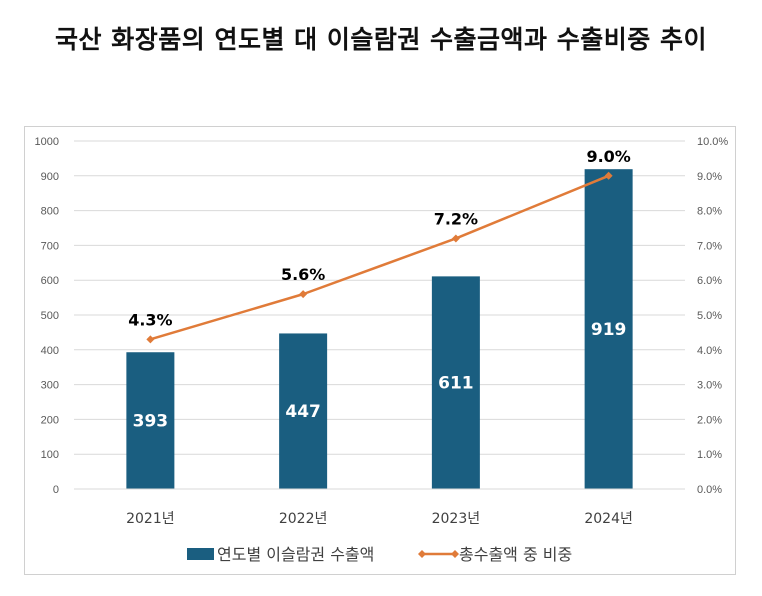 The height and width of the screenshot is (596, 762). Describe the element at coordinates (709, 246) in the screenshot. I see `right-axis-tick-label: 7.0%` at that location.